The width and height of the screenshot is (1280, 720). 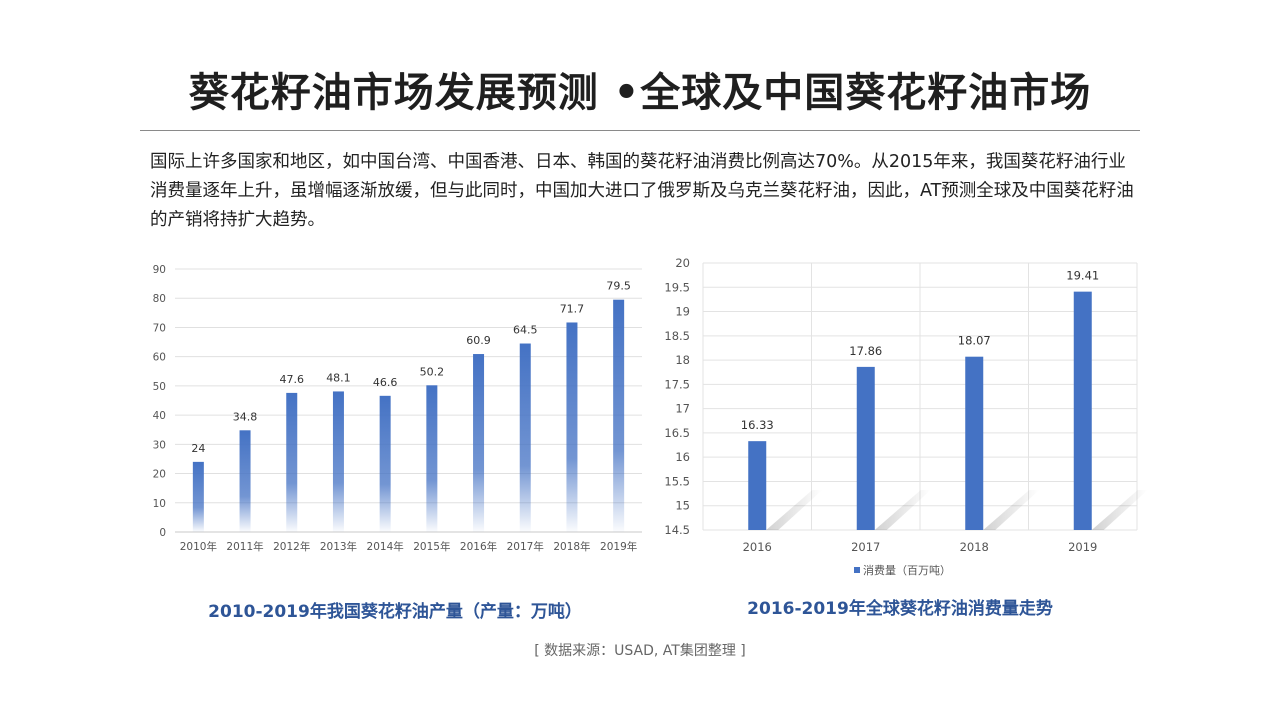 What do you see at coordinates (900, 609) in the screenshot?
I see `consumption-chart-title: 2016-2019年全球葵花籽油消费量走势` at bounding box center [900, 609].